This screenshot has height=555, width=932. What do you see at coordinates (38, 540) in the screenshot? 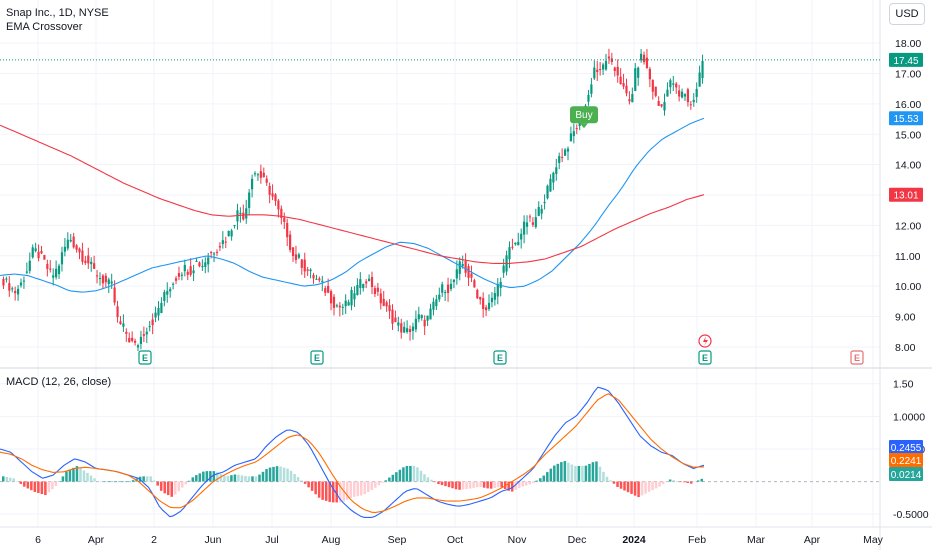
I see `time-axis-tick: 6` at bounding box center [38, 540].